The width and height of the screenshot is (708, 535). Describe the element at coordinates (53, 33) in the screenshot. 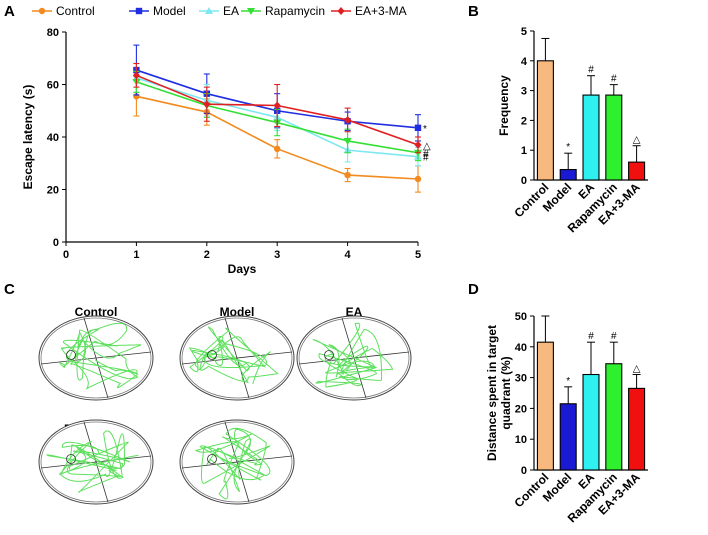

I see `y-tick-label: 80` at that location.